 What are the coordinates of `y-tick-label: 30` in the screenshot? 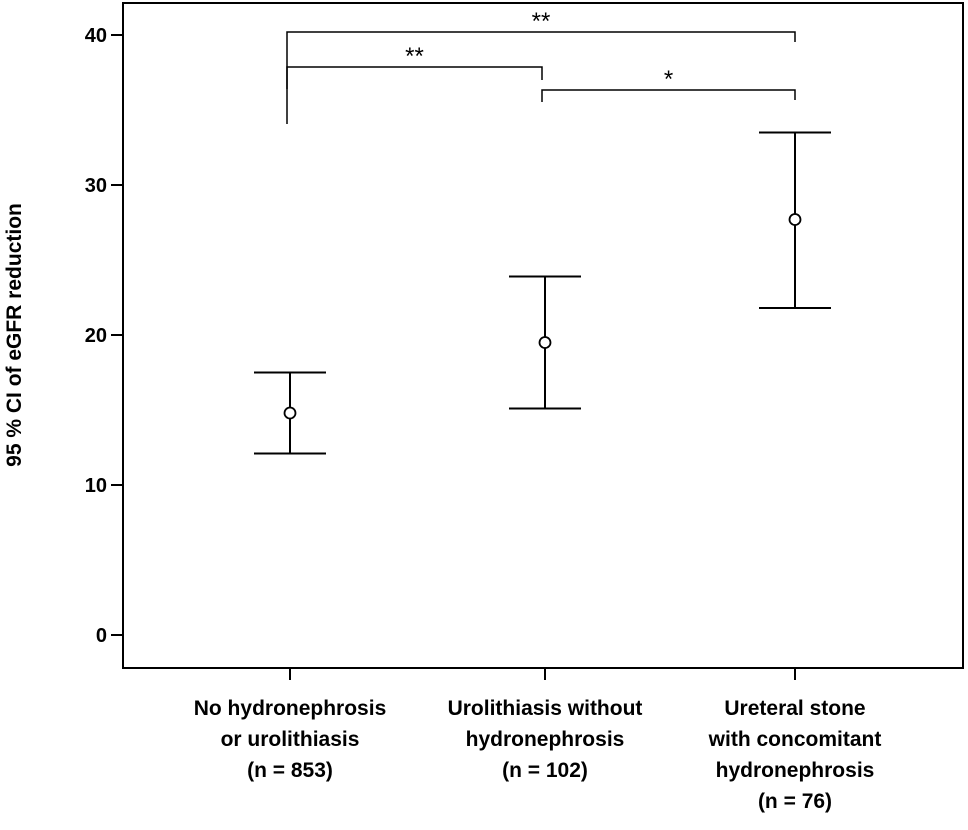 It's located at (96, 186).